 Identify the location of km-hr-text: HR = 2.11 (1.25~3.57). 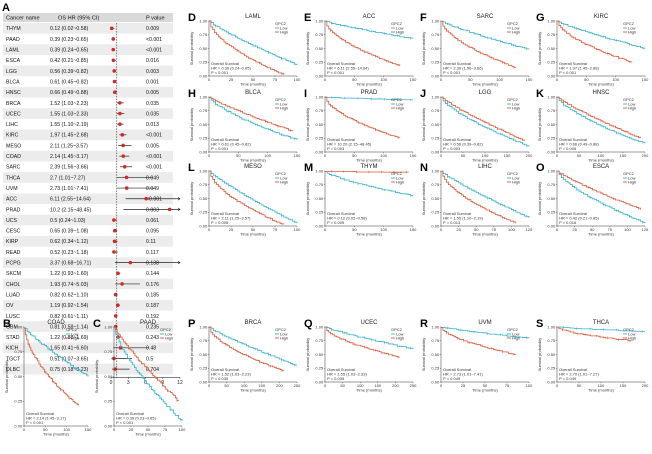
(231, 218).